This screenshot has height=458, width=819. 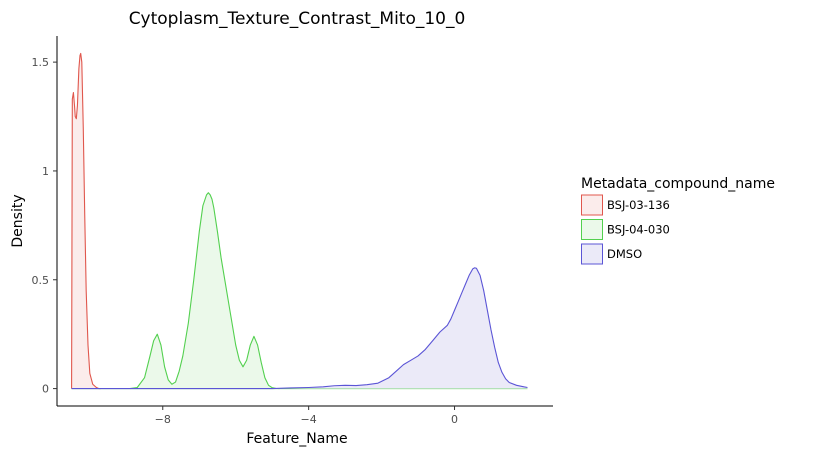 I want to click on density-area-dmso, so click(x=299, y=328).